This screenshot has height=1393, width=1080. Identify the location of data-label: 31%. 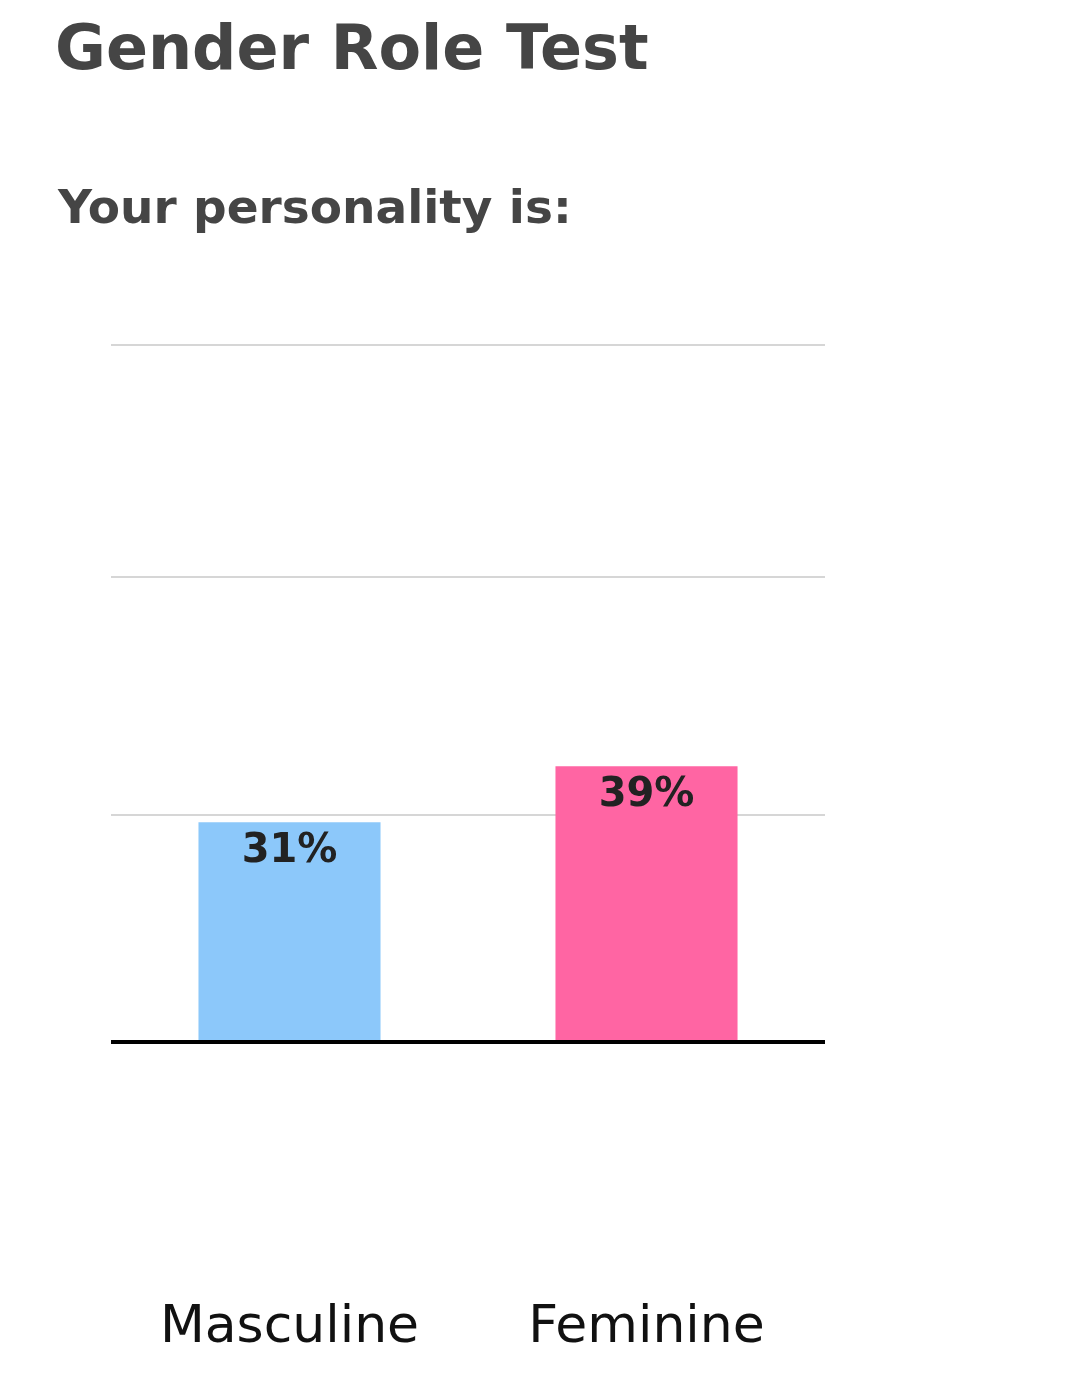
(289, 848).